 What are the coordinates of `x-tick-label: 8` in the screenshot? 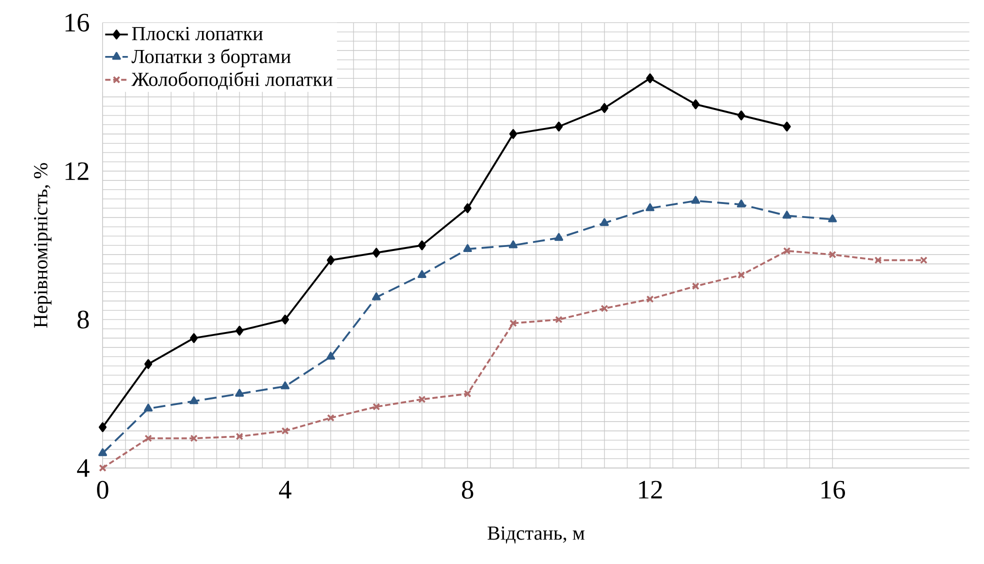 It's located at (468, 489).